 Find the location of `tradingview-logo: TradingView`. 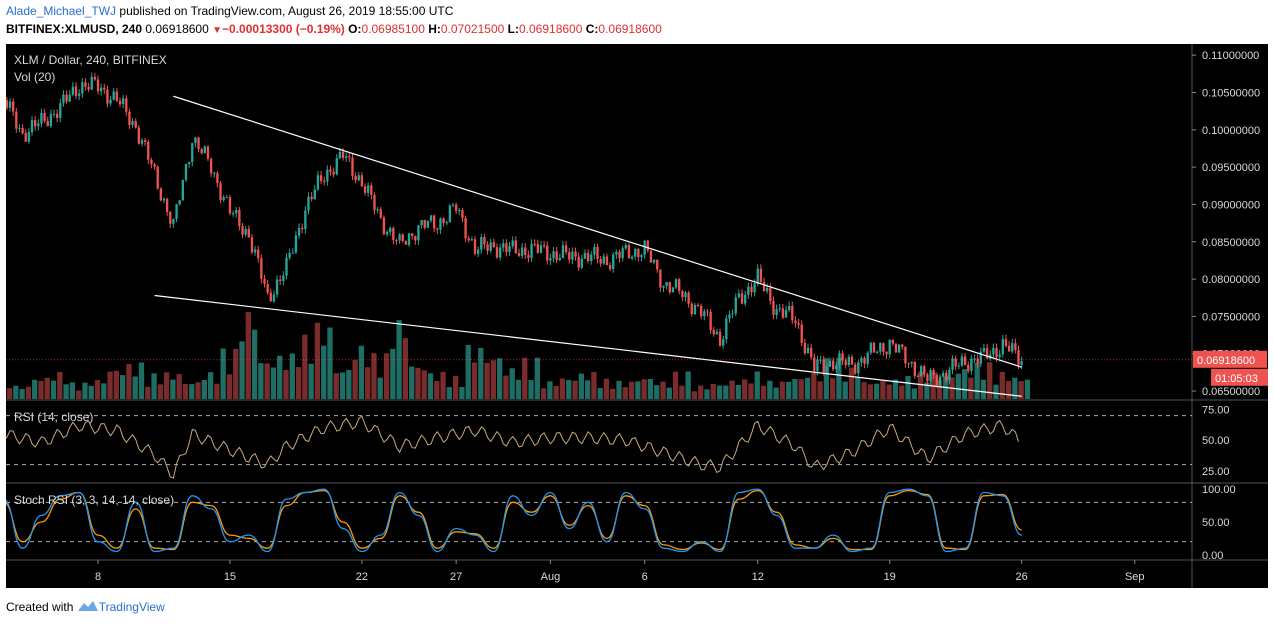

tradingview-logo: TradingView is located at coordinates (121, 607).